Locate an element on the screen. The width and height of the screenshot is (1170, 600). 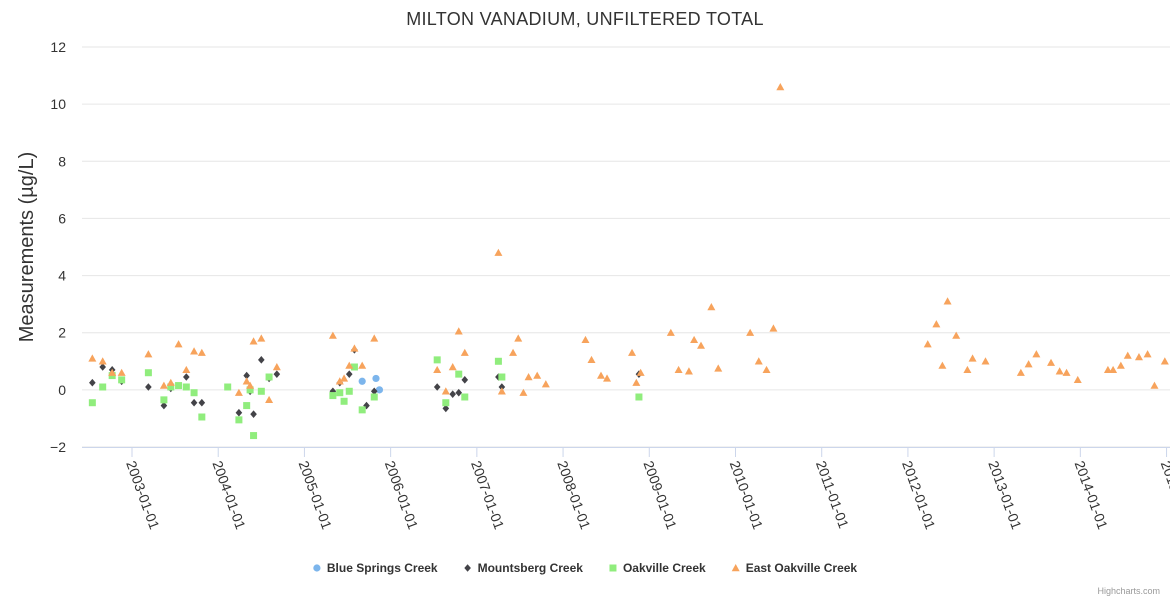
legend-label: East Oakville Creek is located at coordinates (802, 568).